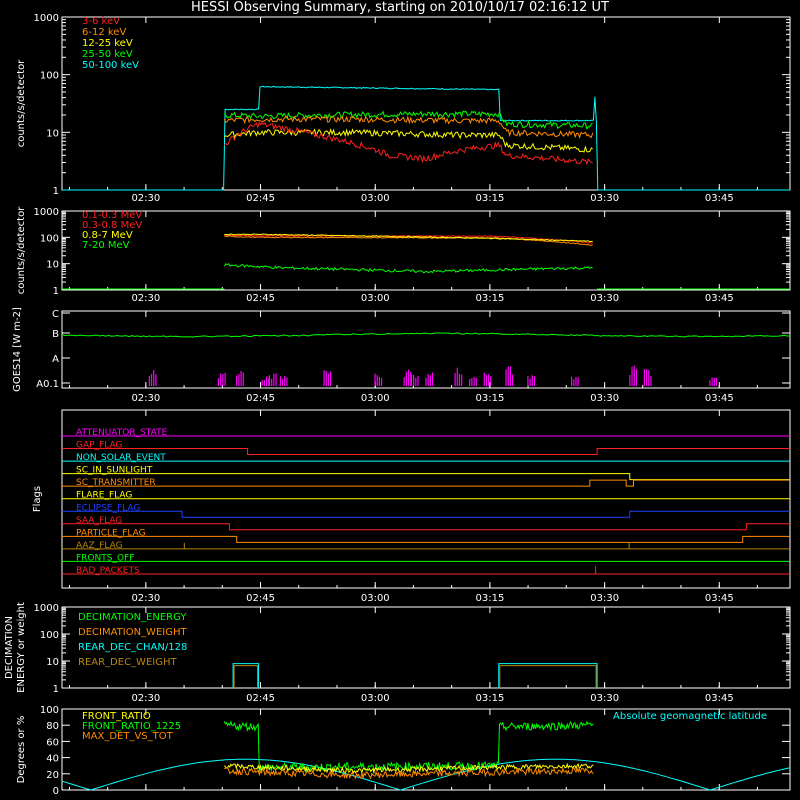 This screenshot has width=800, height=800. What do you see at coordinates (408, 768) in the screenshot?
I see `front-ratio-series` at bounding box center [408, 768].